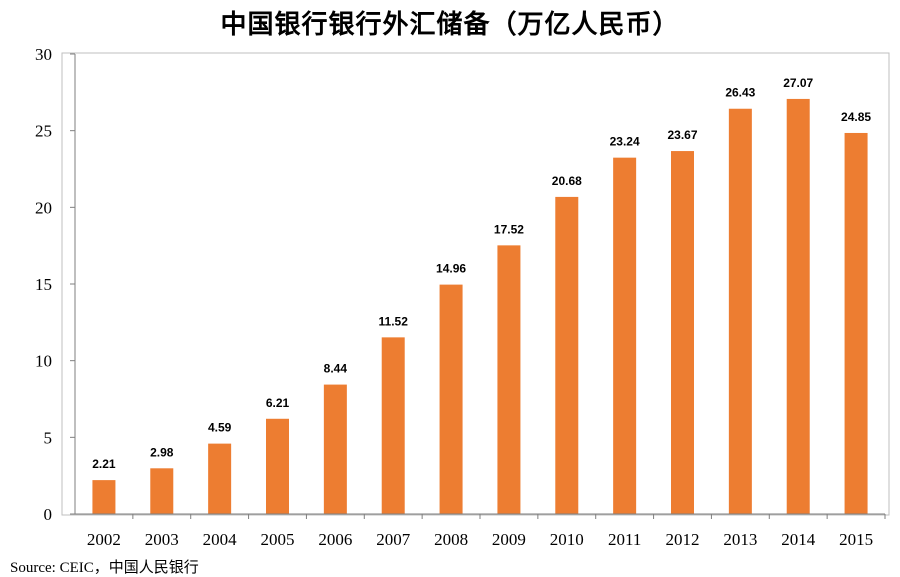 The image size is (900, 577). Describe the element at coordinates (567, 181) in the screenshot. I see `data-label-2010: 20.68` at that location.